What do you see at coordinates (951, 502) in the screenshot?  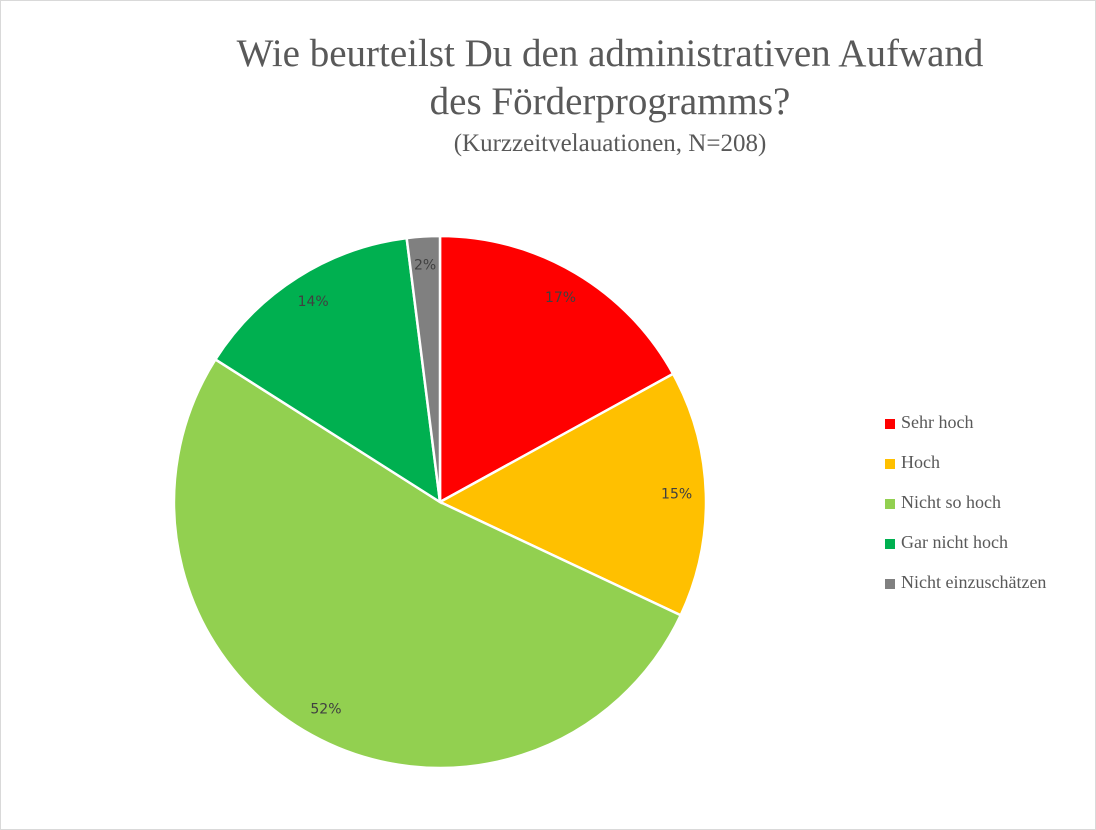 I see `legend-label: Nicht so hoch` at bounding box center [951, 502].